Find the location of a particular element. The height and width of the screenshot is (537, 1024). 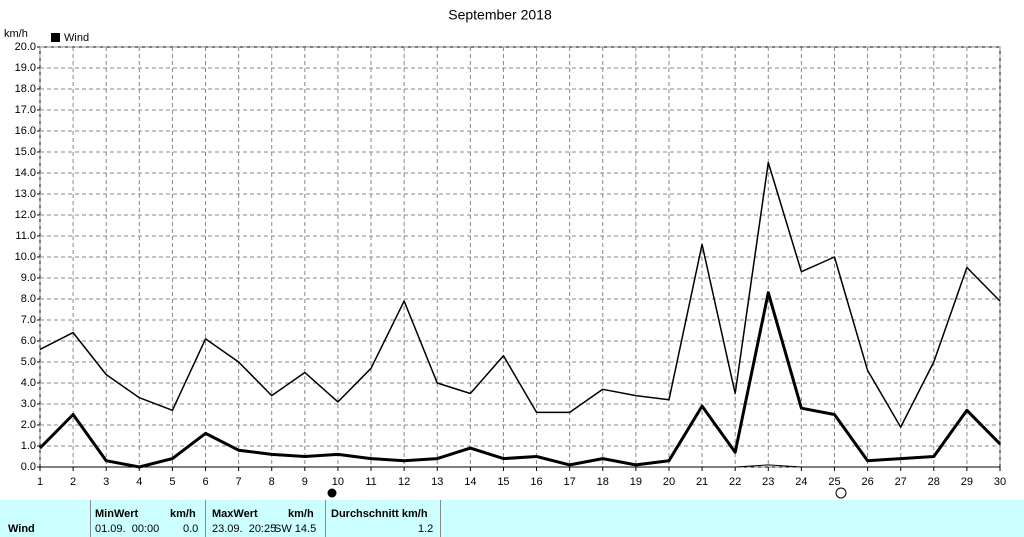

y-tick-label: 11.0 is located at coordinates (25, 236).